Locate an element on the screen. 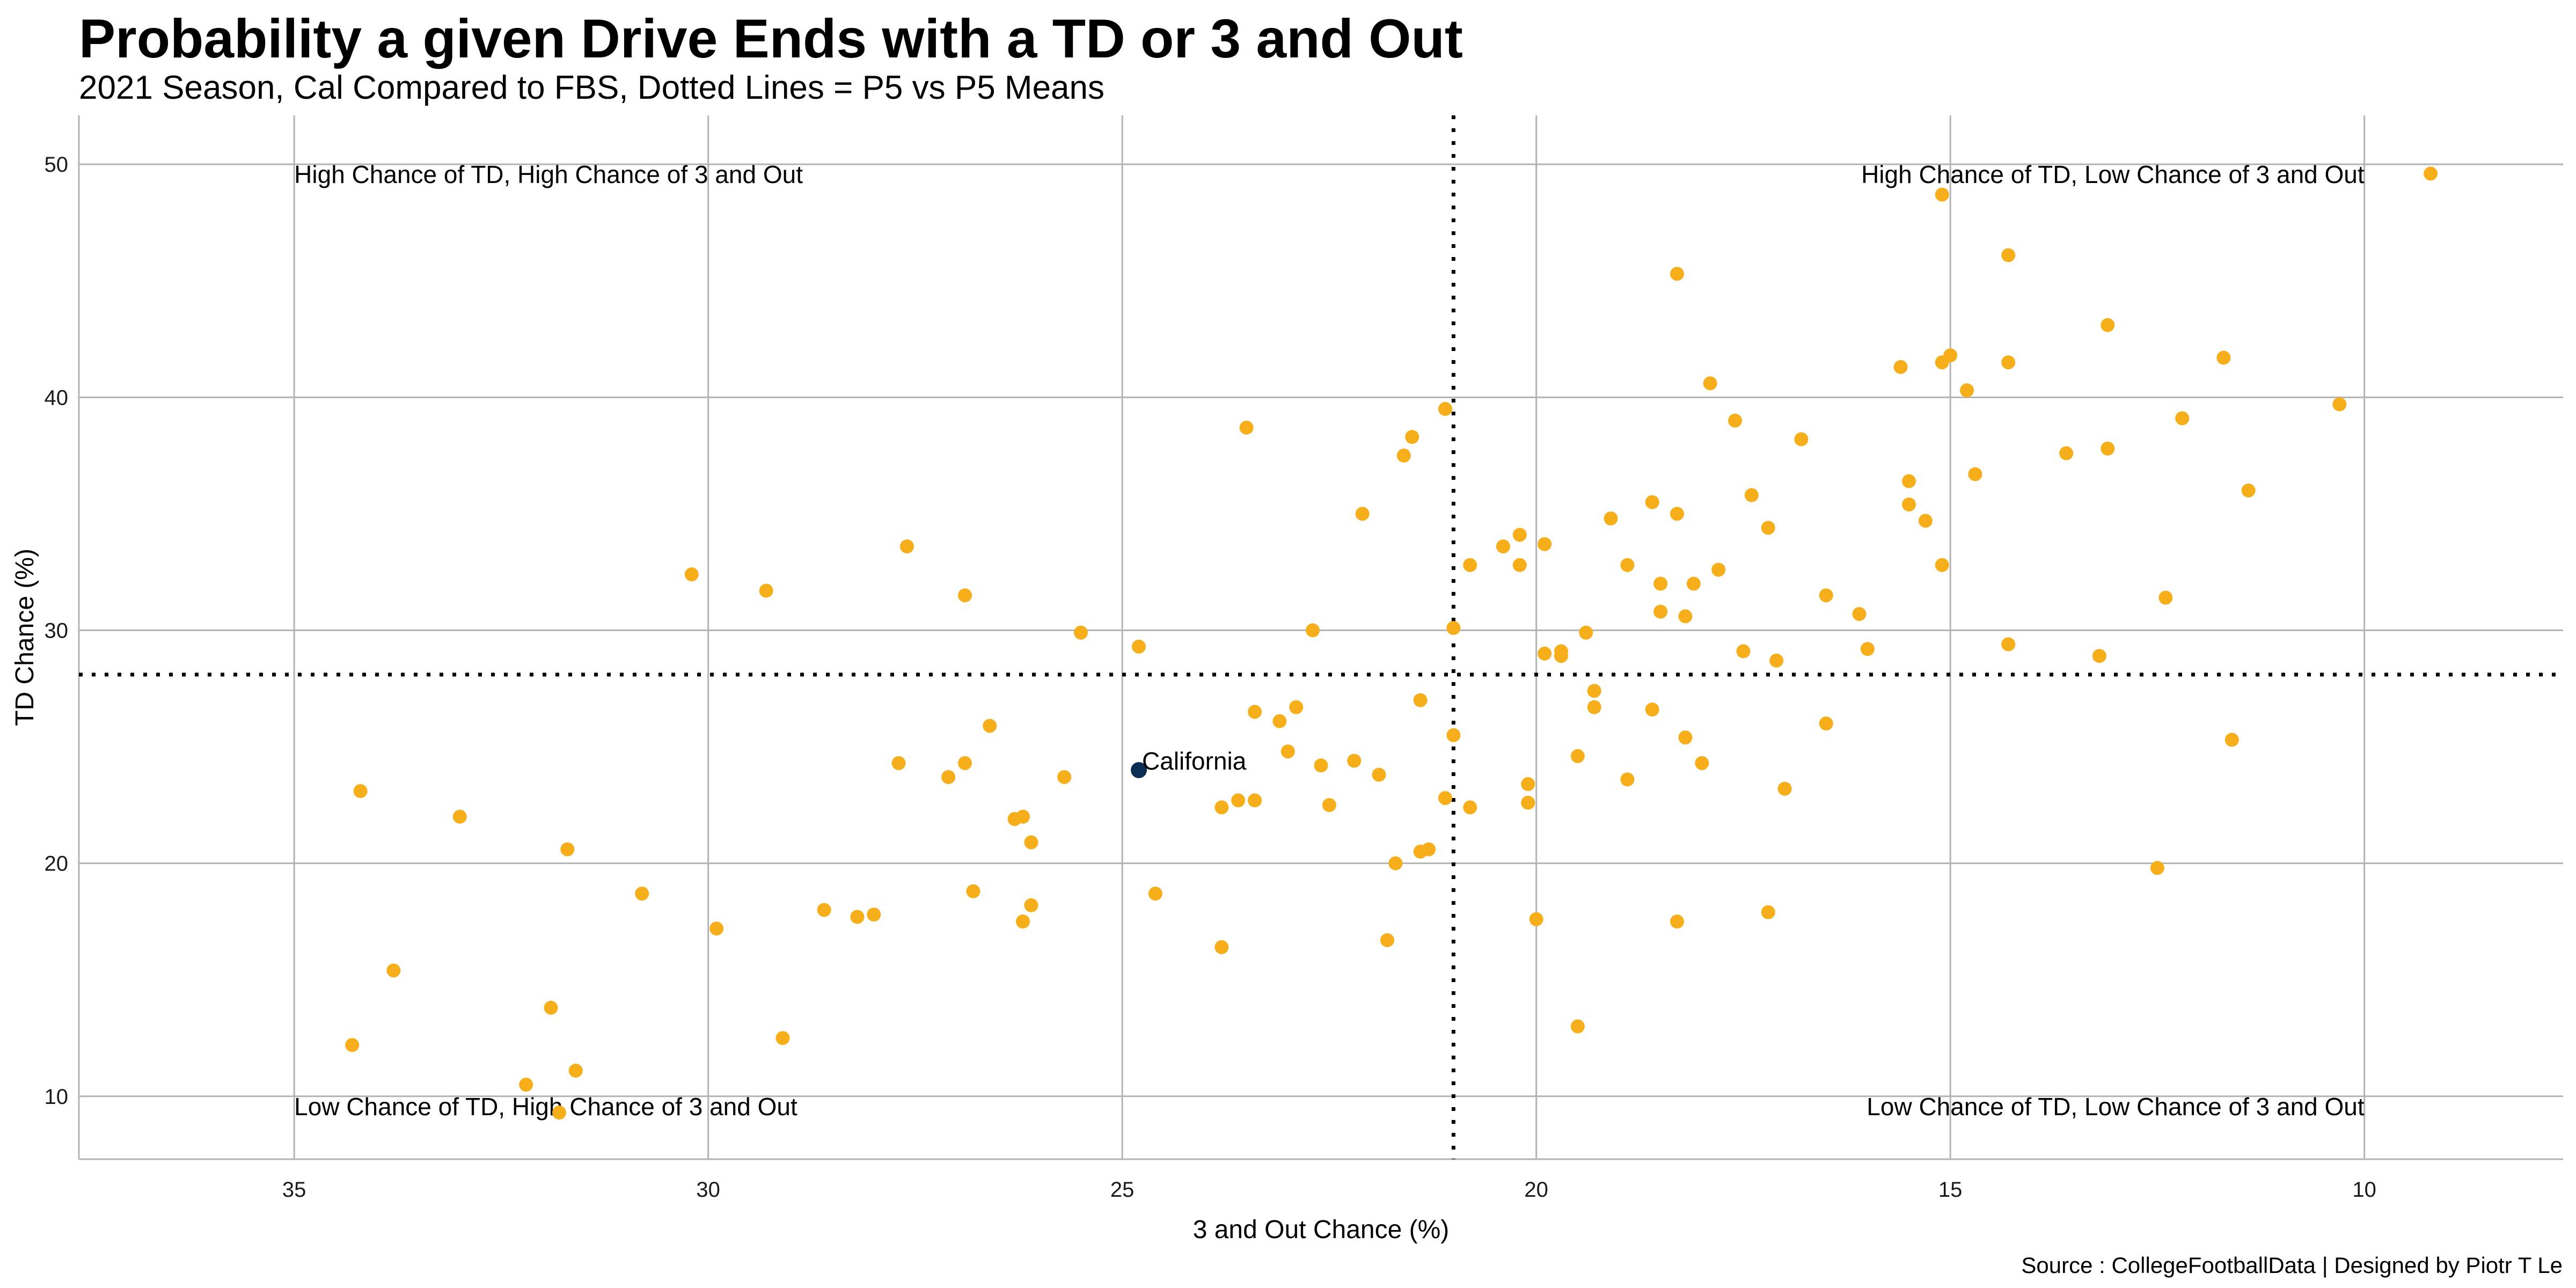 This screenshot has height=1288, width=2576. y-tick-label: 40 is located at coordinates (57, 397).